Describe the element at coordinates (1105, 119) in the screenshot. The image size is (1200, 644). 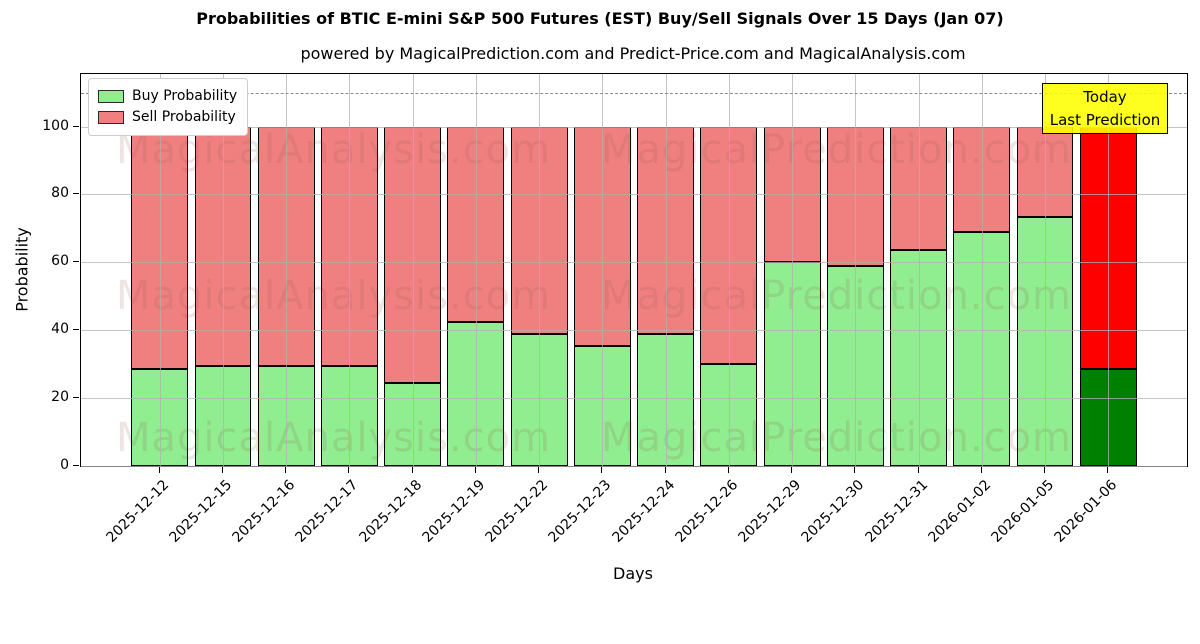
I see `today-annotation-line2: Last Prediction` at that location.